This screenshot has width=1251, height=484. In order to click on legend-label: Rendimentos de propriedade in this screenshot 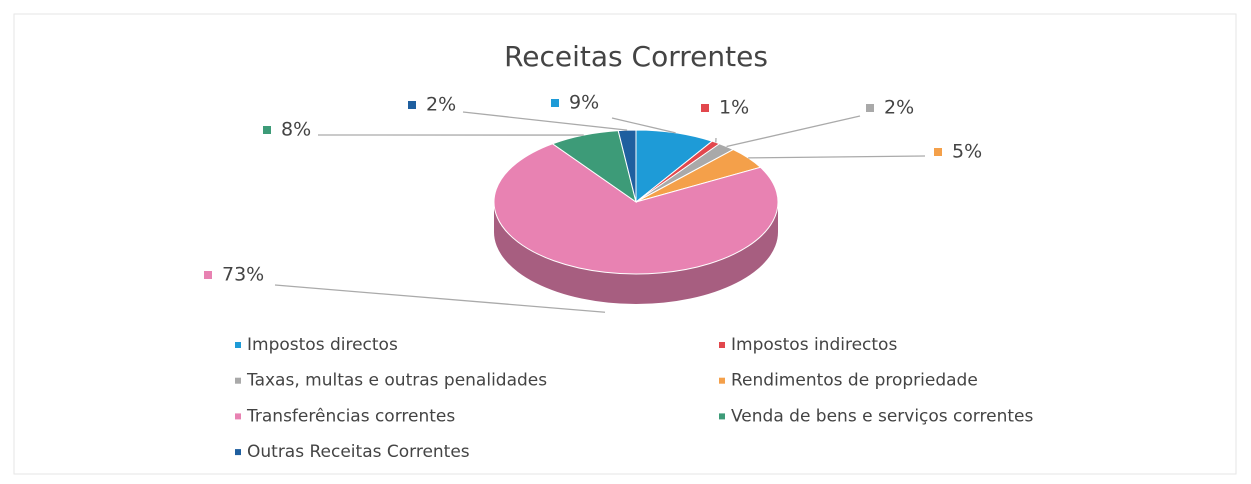, I will do `click(854, 381)`.